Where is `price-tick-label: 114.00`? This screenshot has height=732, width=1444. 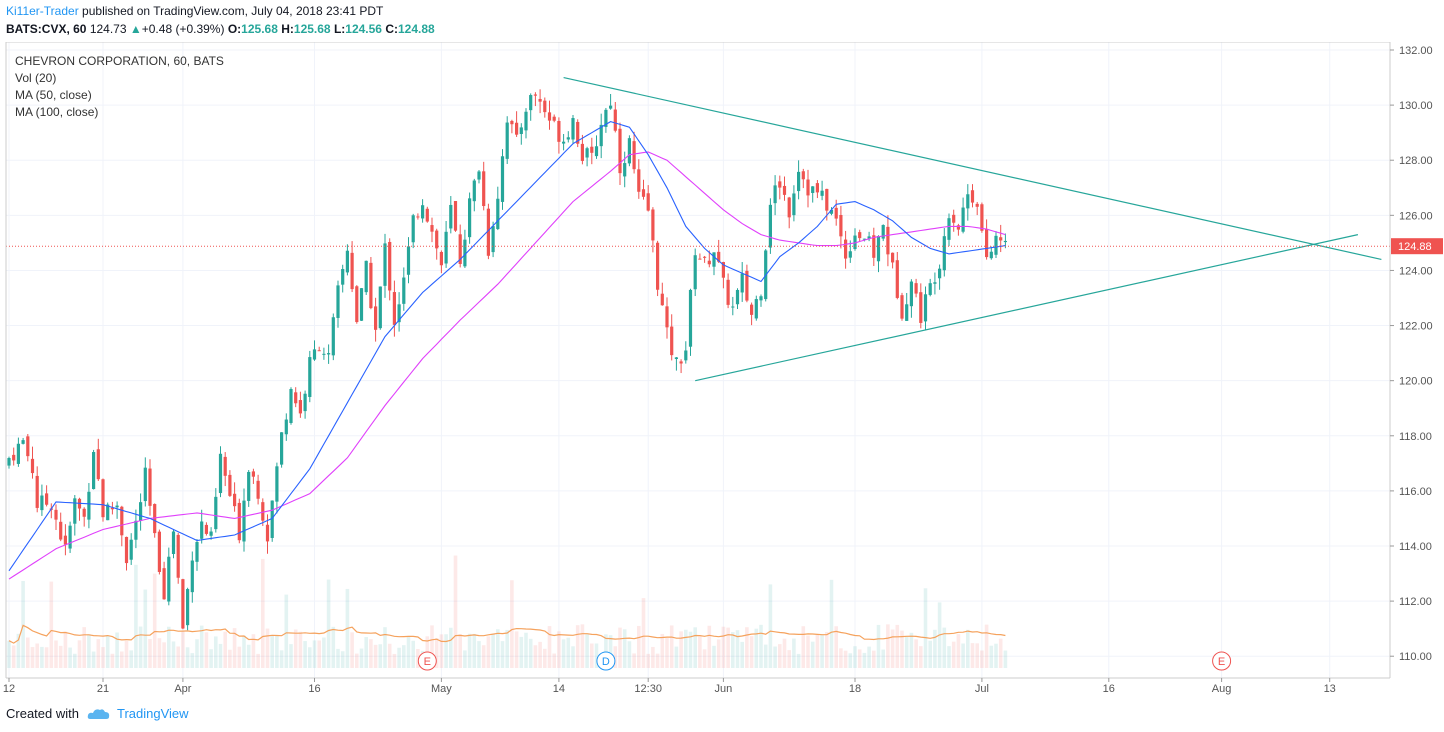
price-tick-label: 114.00 is located at coordinates (1415, 547).